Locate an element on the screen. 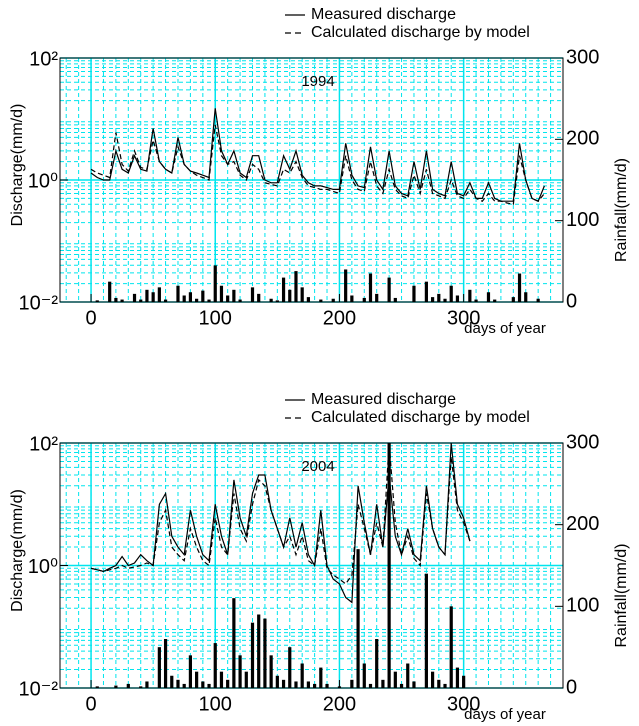 Image resolution: width=639 pixels, height=726 pixels. y2-tick-label: 0 is located at coordinates (571, 687).